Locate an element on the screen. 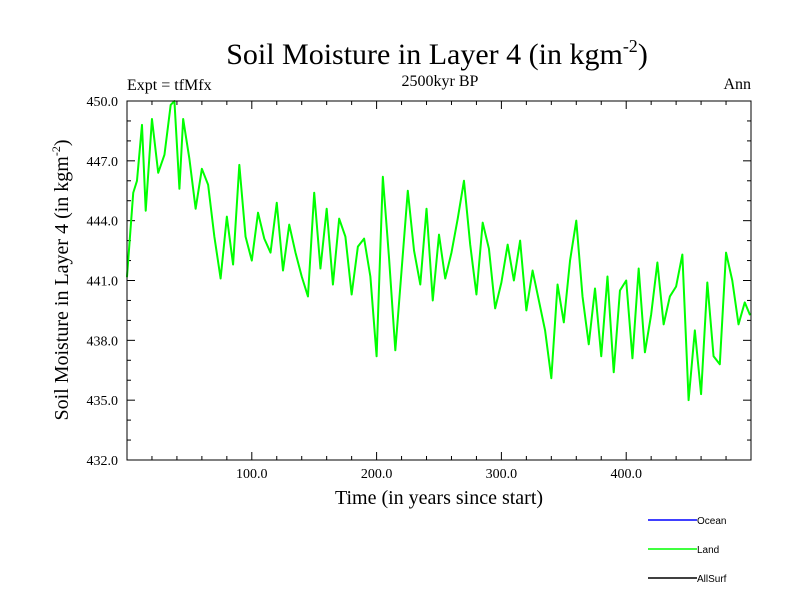 This screenshot has width=800, height=600. expt-label: Expt = tfMfx is located at coordinates (169, 85).